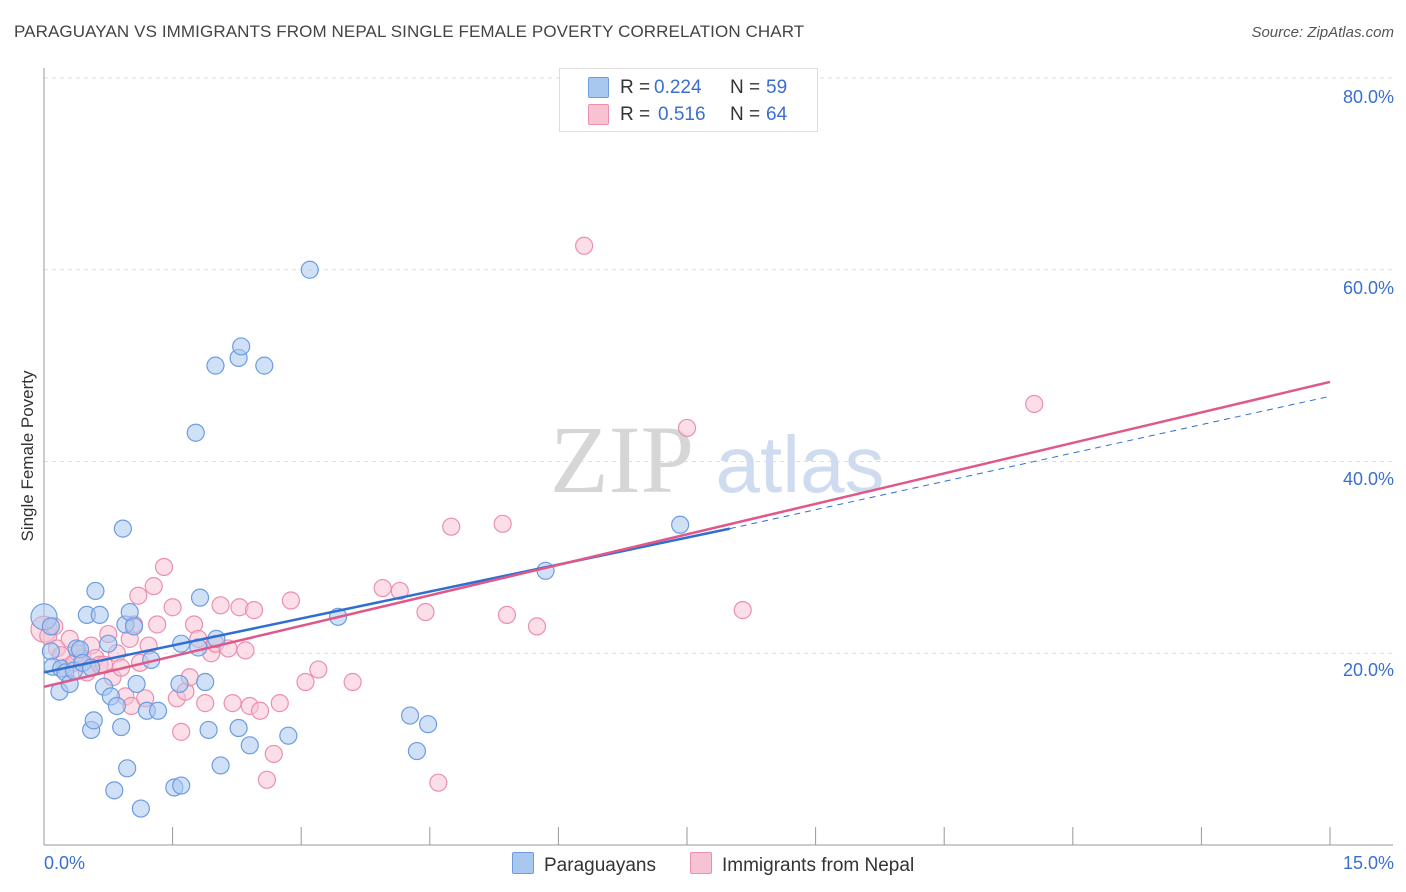 The image size is (1406, 892). Describe the element at coordinates (800, 464) in the screenshot. I see `watermark-atlas: atlas` at that location.